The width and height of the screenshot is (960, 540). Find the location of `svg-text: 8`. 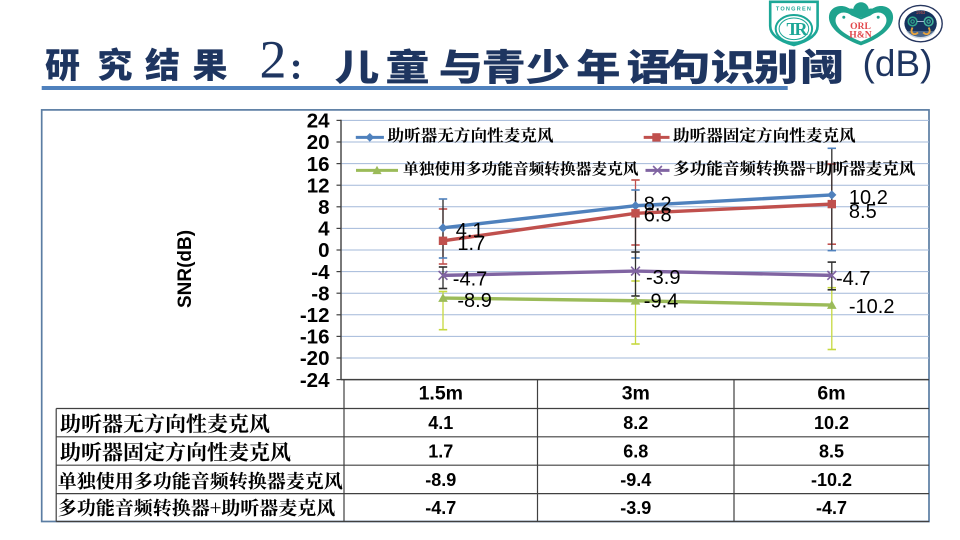

svg-text: 8 is located at coordinates (323, 207).